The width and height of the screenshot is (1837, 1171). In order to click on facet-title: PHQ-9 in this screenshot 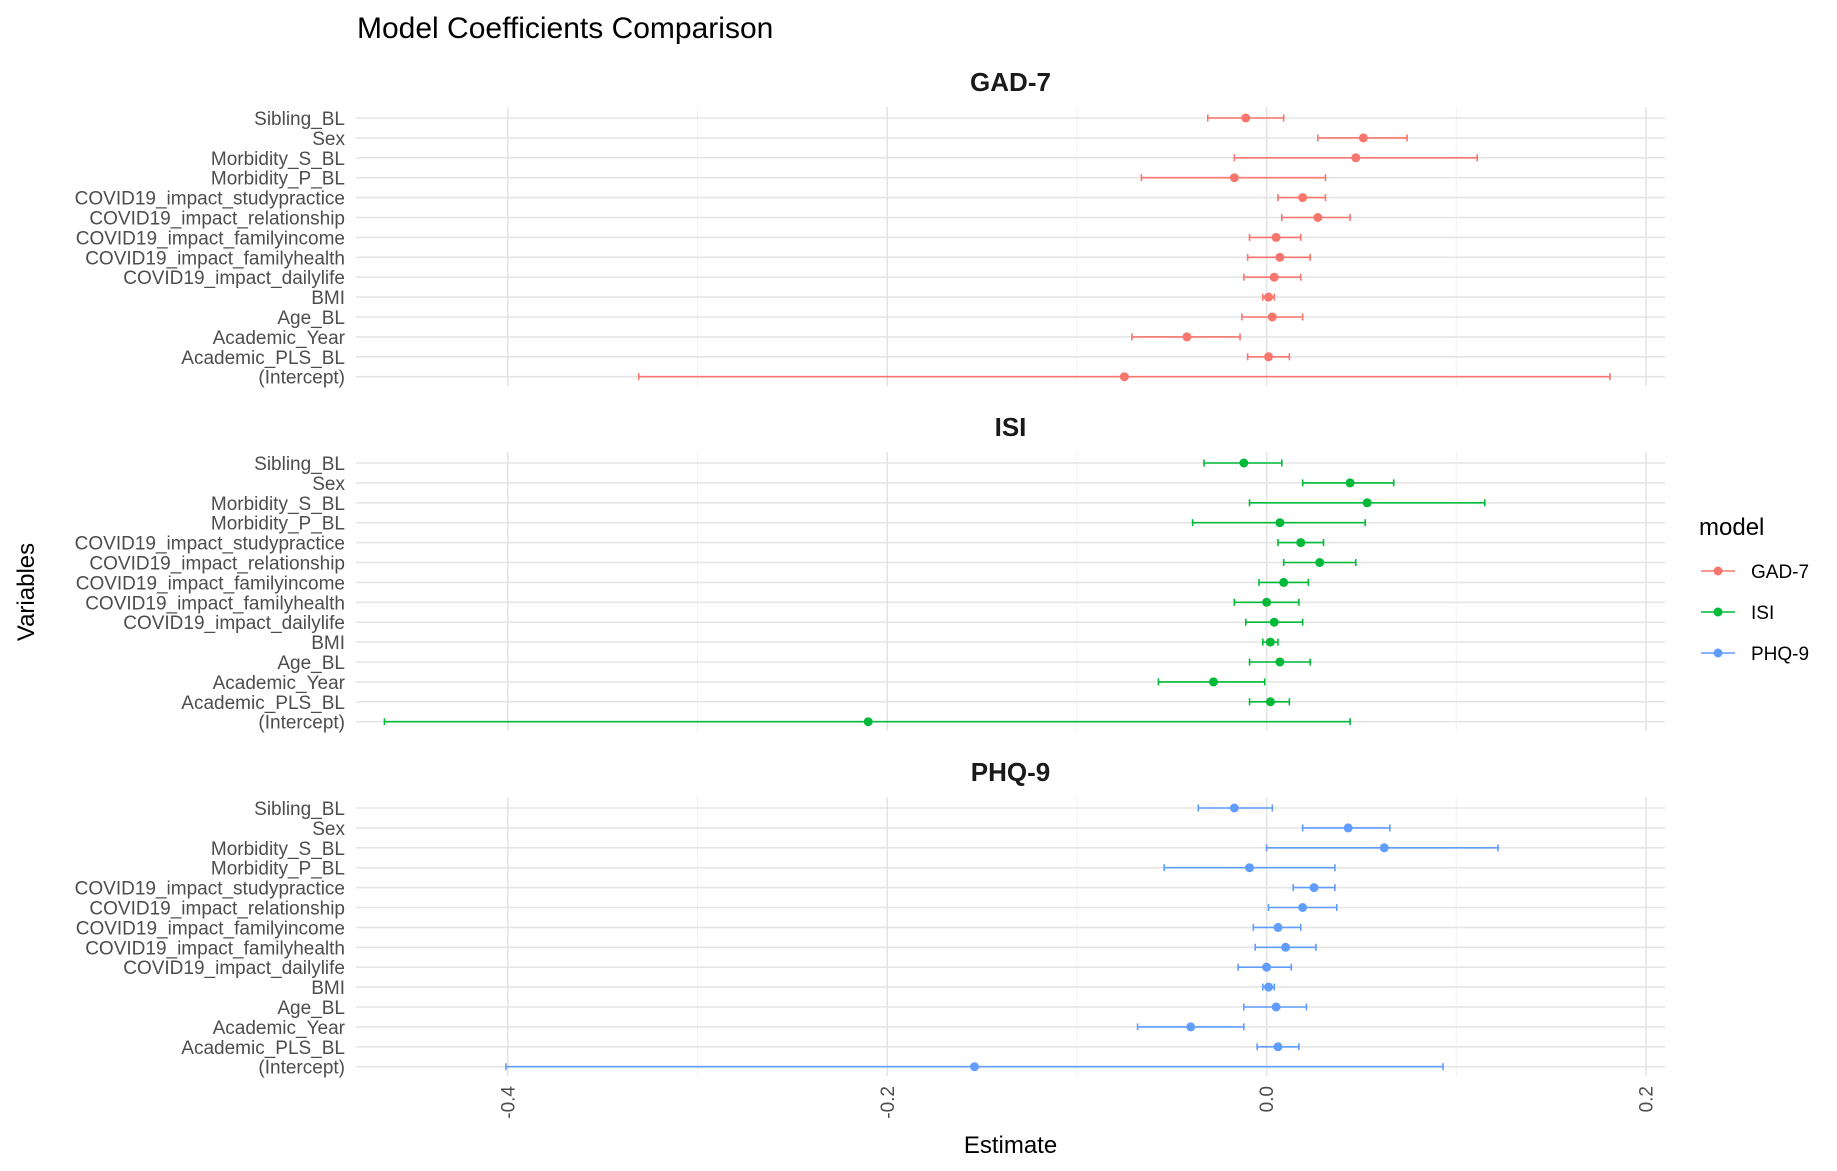, I will do `click(1010, 772)`.